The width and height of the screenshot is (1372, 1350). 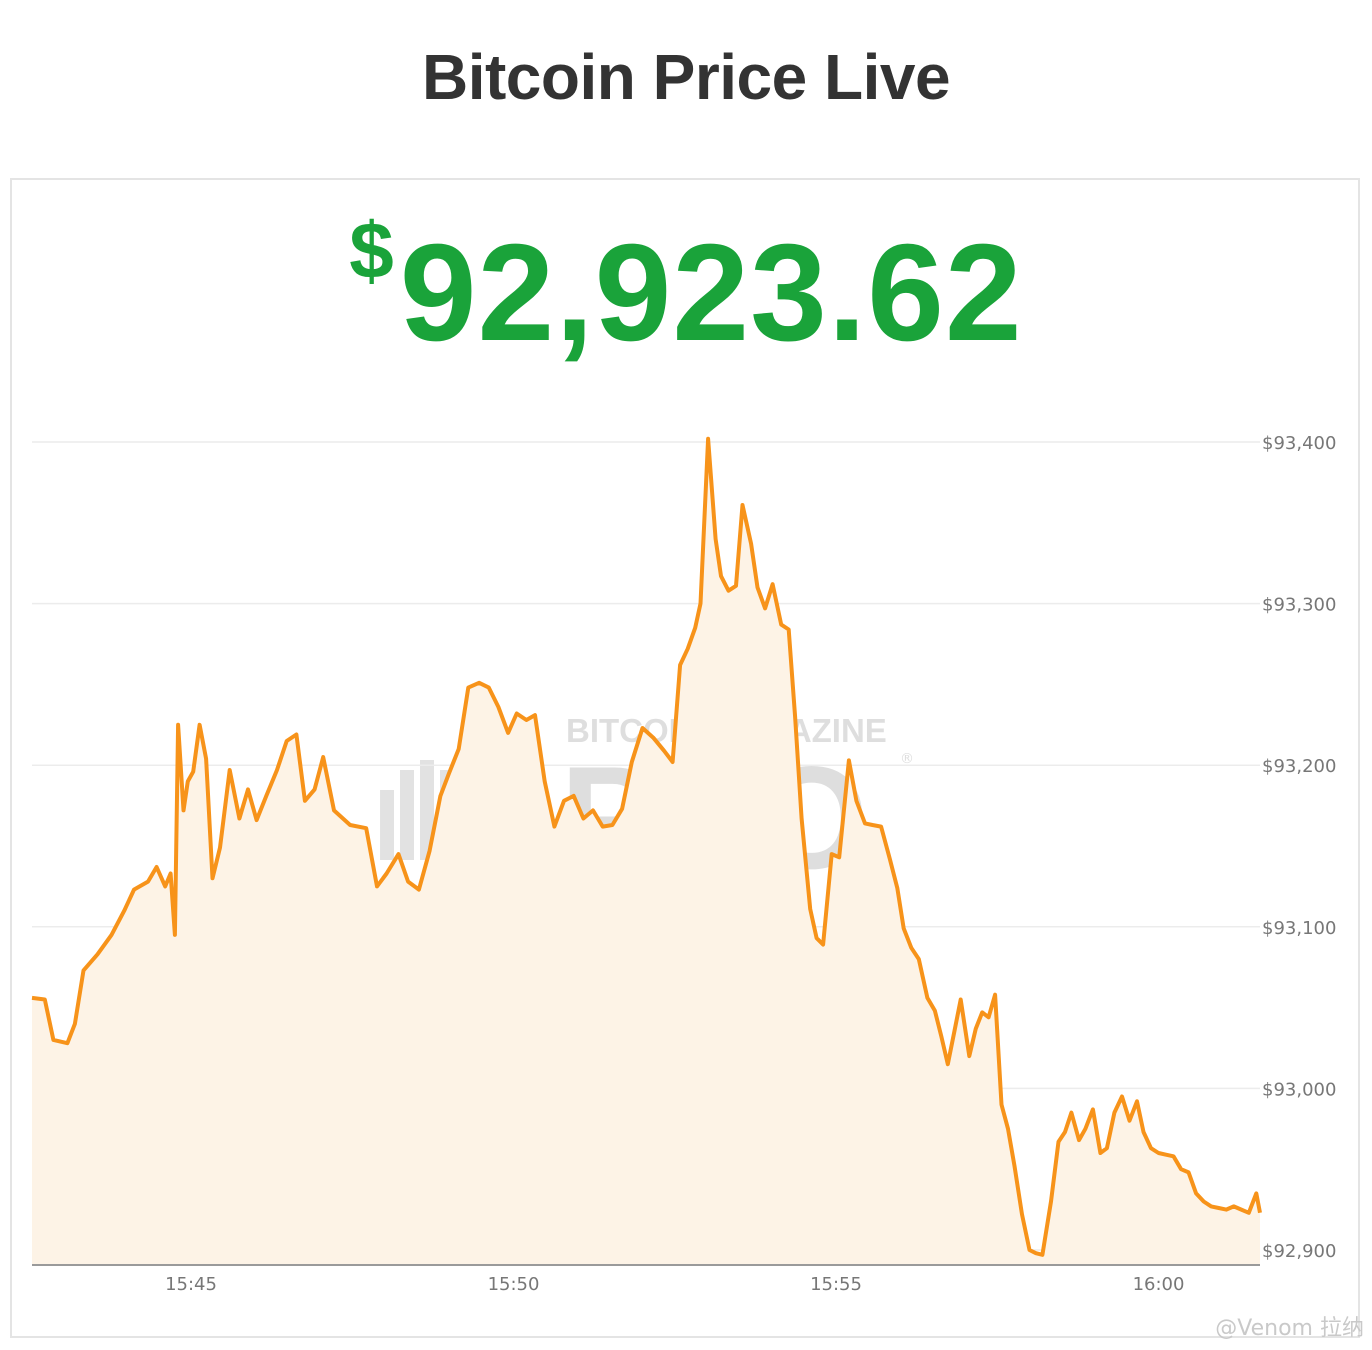 What do you see at coordinates (1299, 443) in the screenshot?
I see `y-tick-label: $93,400` at bounding box center [1299, 443].